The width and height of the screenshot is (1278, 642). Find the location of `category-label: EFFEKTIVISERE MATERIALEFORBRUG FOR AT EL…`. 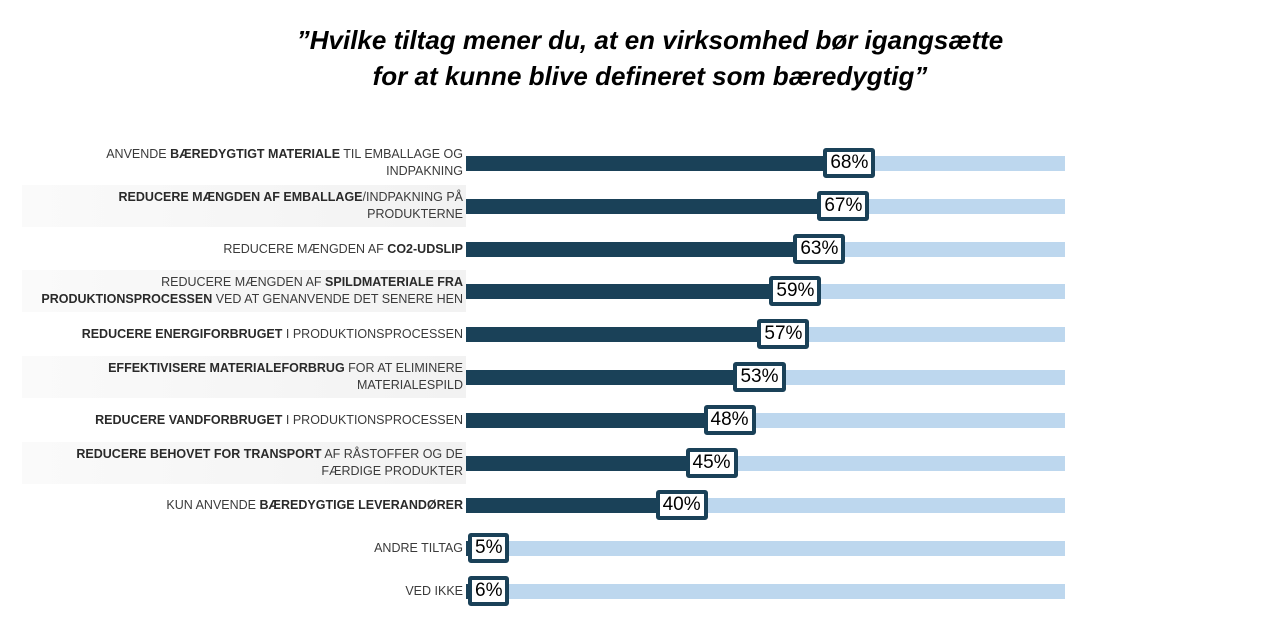

category-label: EFFEKTIVISERE MATERIALEFORBRUG FOR AT EL… is located at coordinates (285, 376).